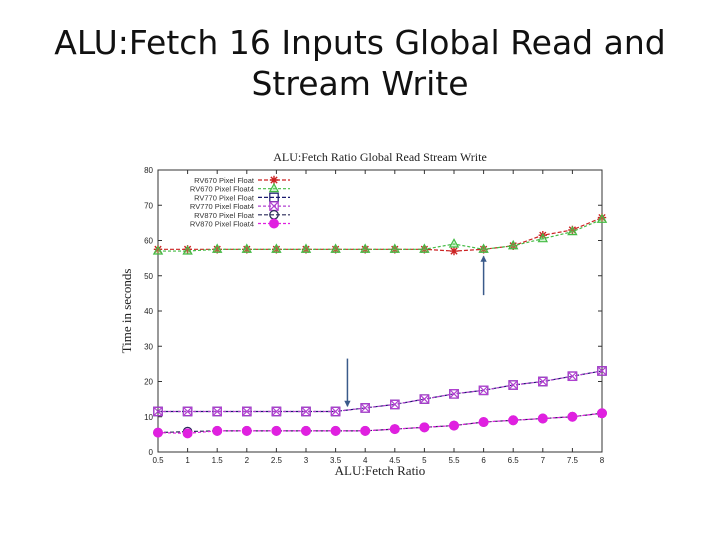 The width and height of the screenshot is (720, 540). I want to click on x-tick-label: 5.5, so click(454, 460).